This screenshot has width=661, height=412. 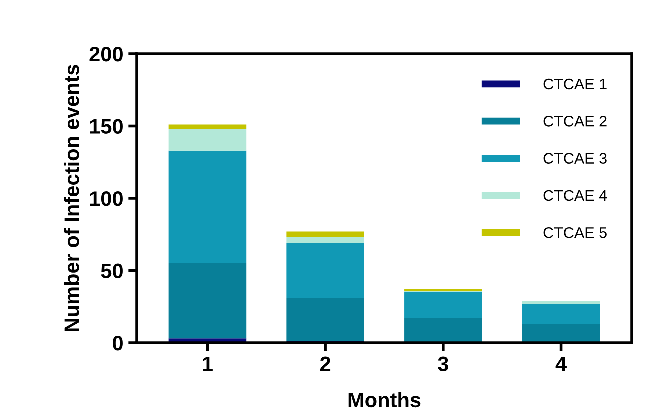 I want to click on y-axis-title: Number of Infection events, so click(x=72, y=198).